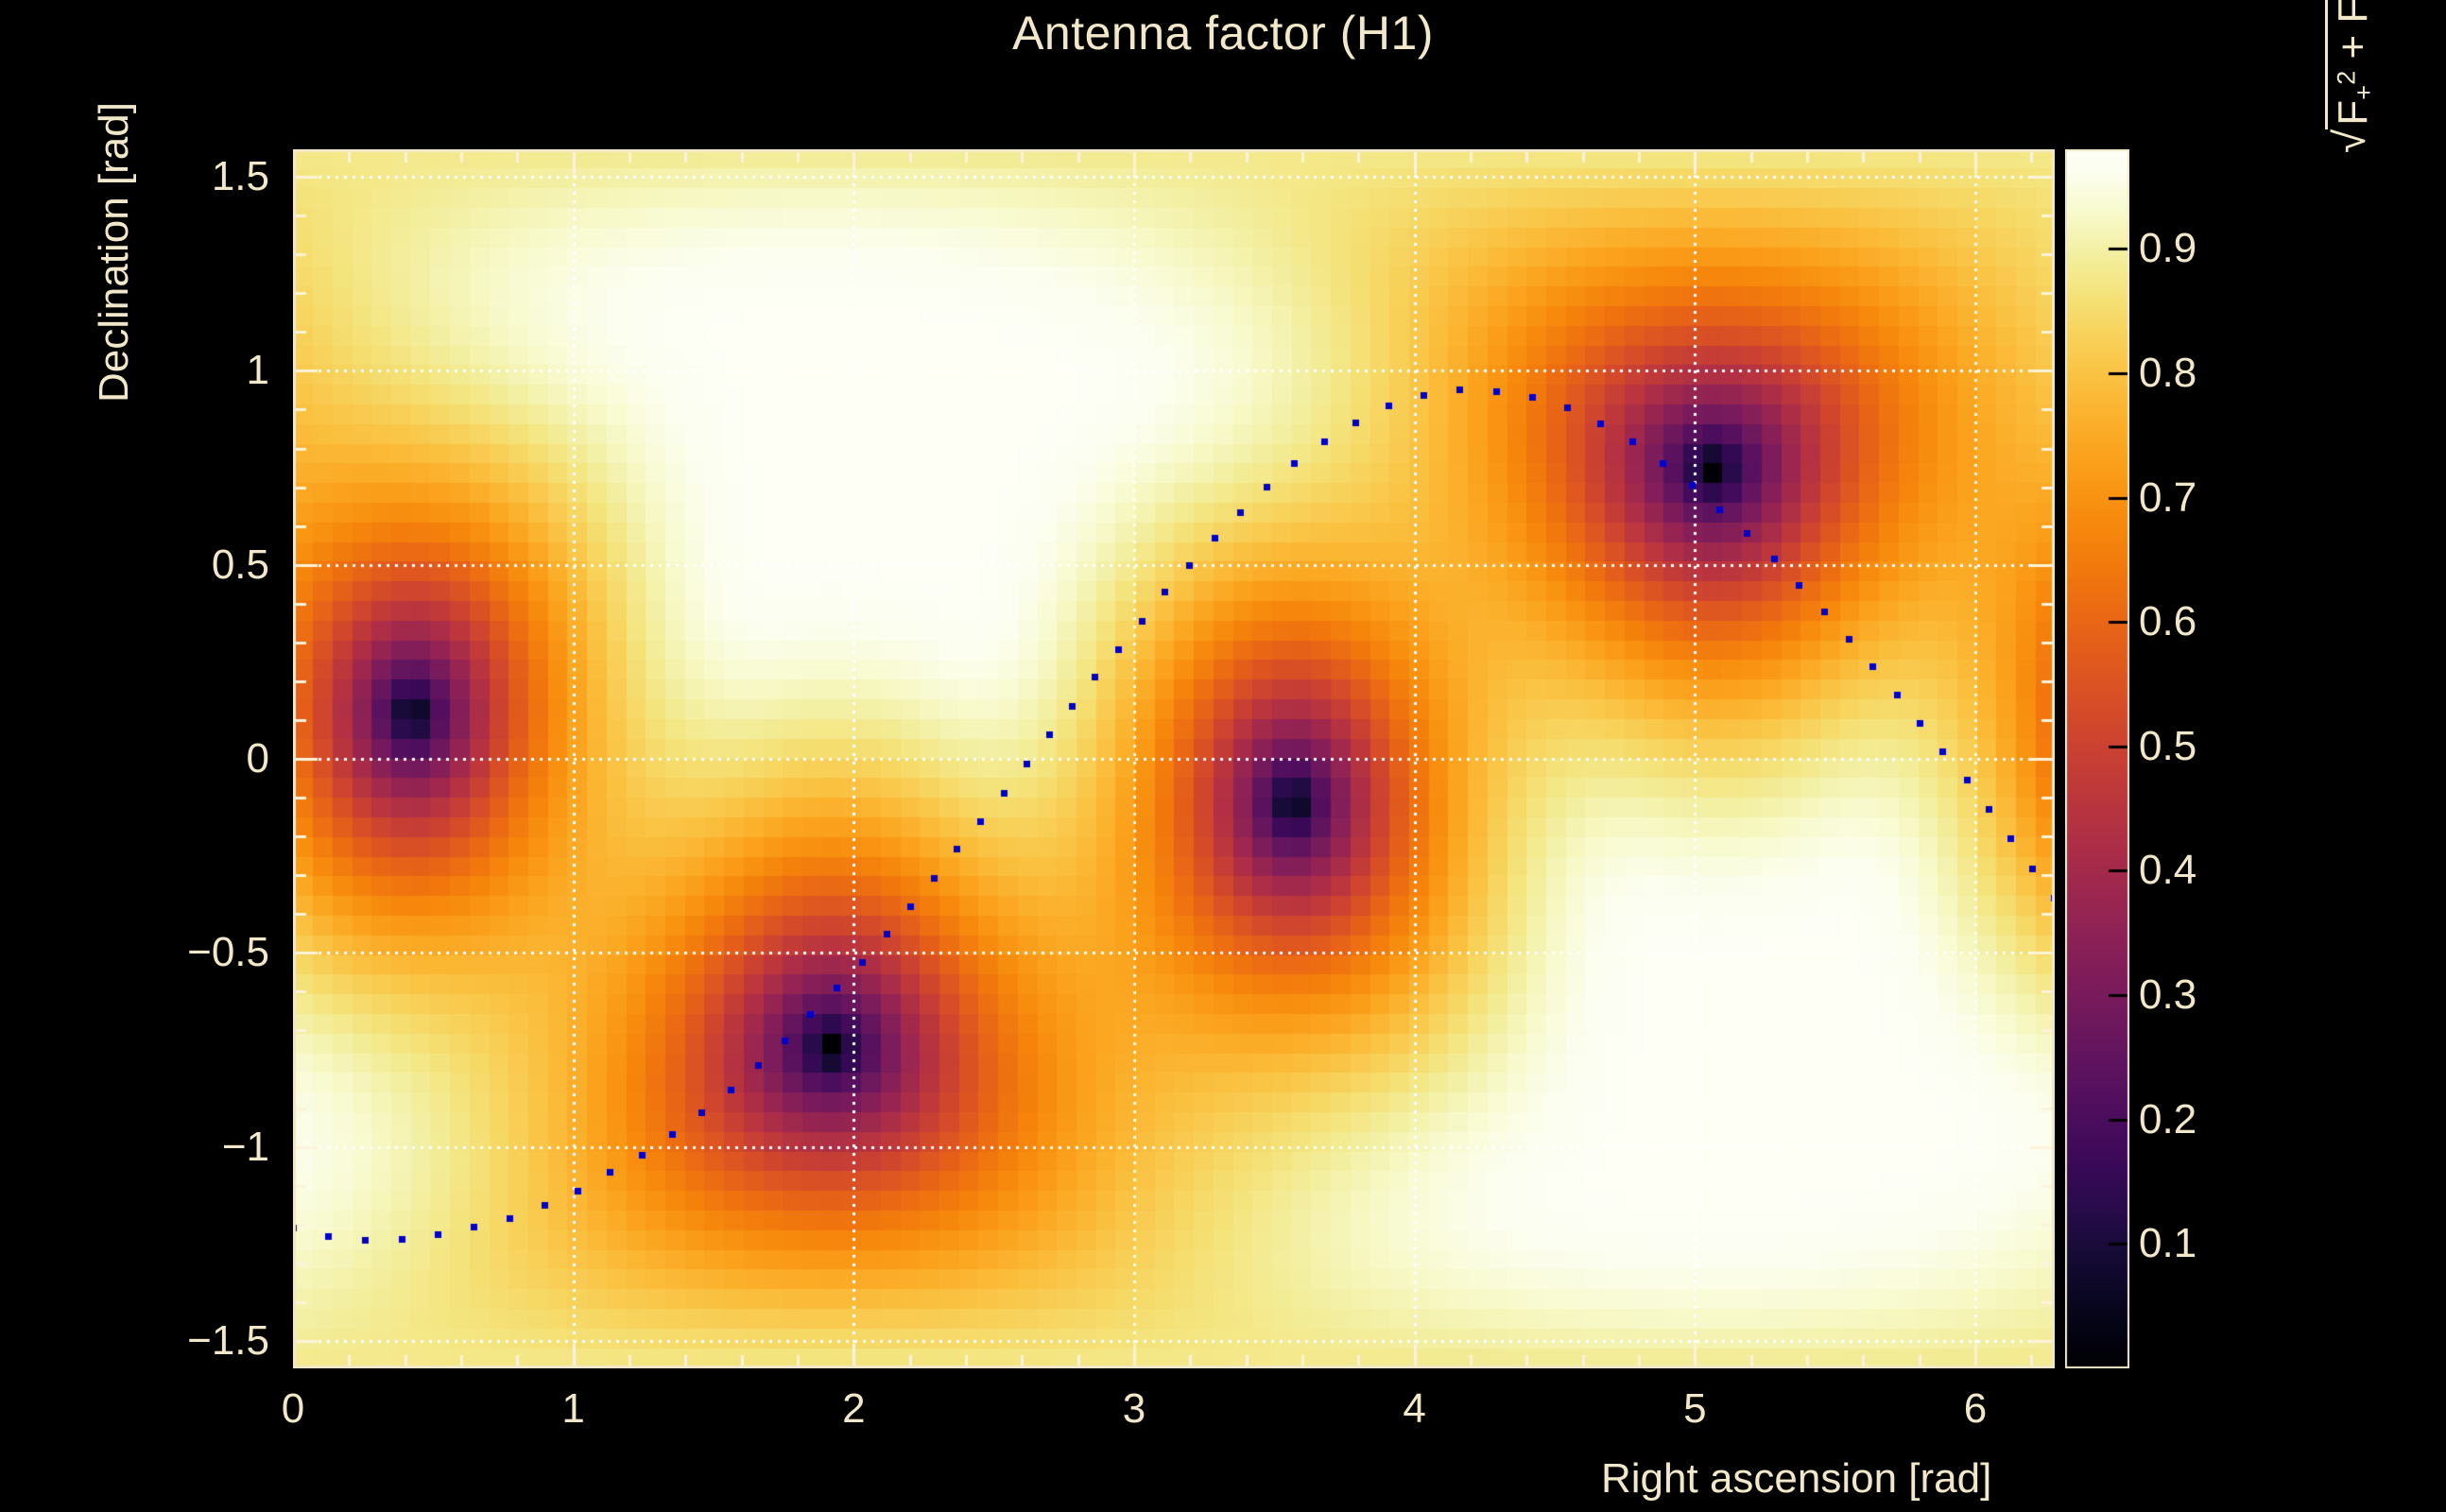 Image resolution: width=2446 pixels, height=1512 pixels. What do you see at coordinates (293, 1408) in the screenshot?
I see `x-tick-label: 0` at bounding box center [293, 1408].